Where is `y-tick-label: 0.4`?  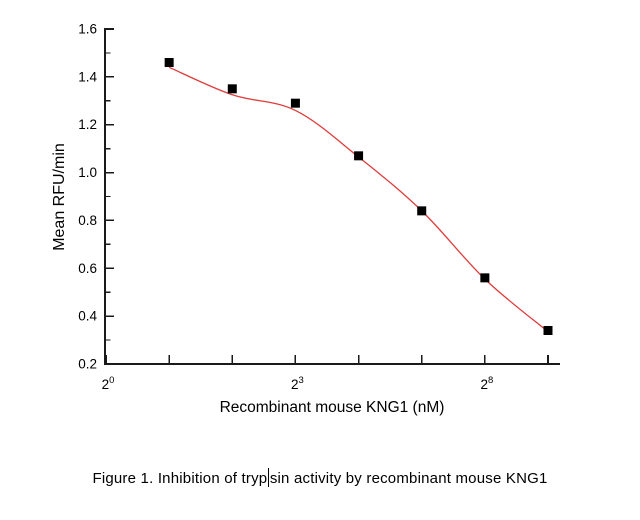
y-tick-label: 0.4 is located at coordinates (87, 316).